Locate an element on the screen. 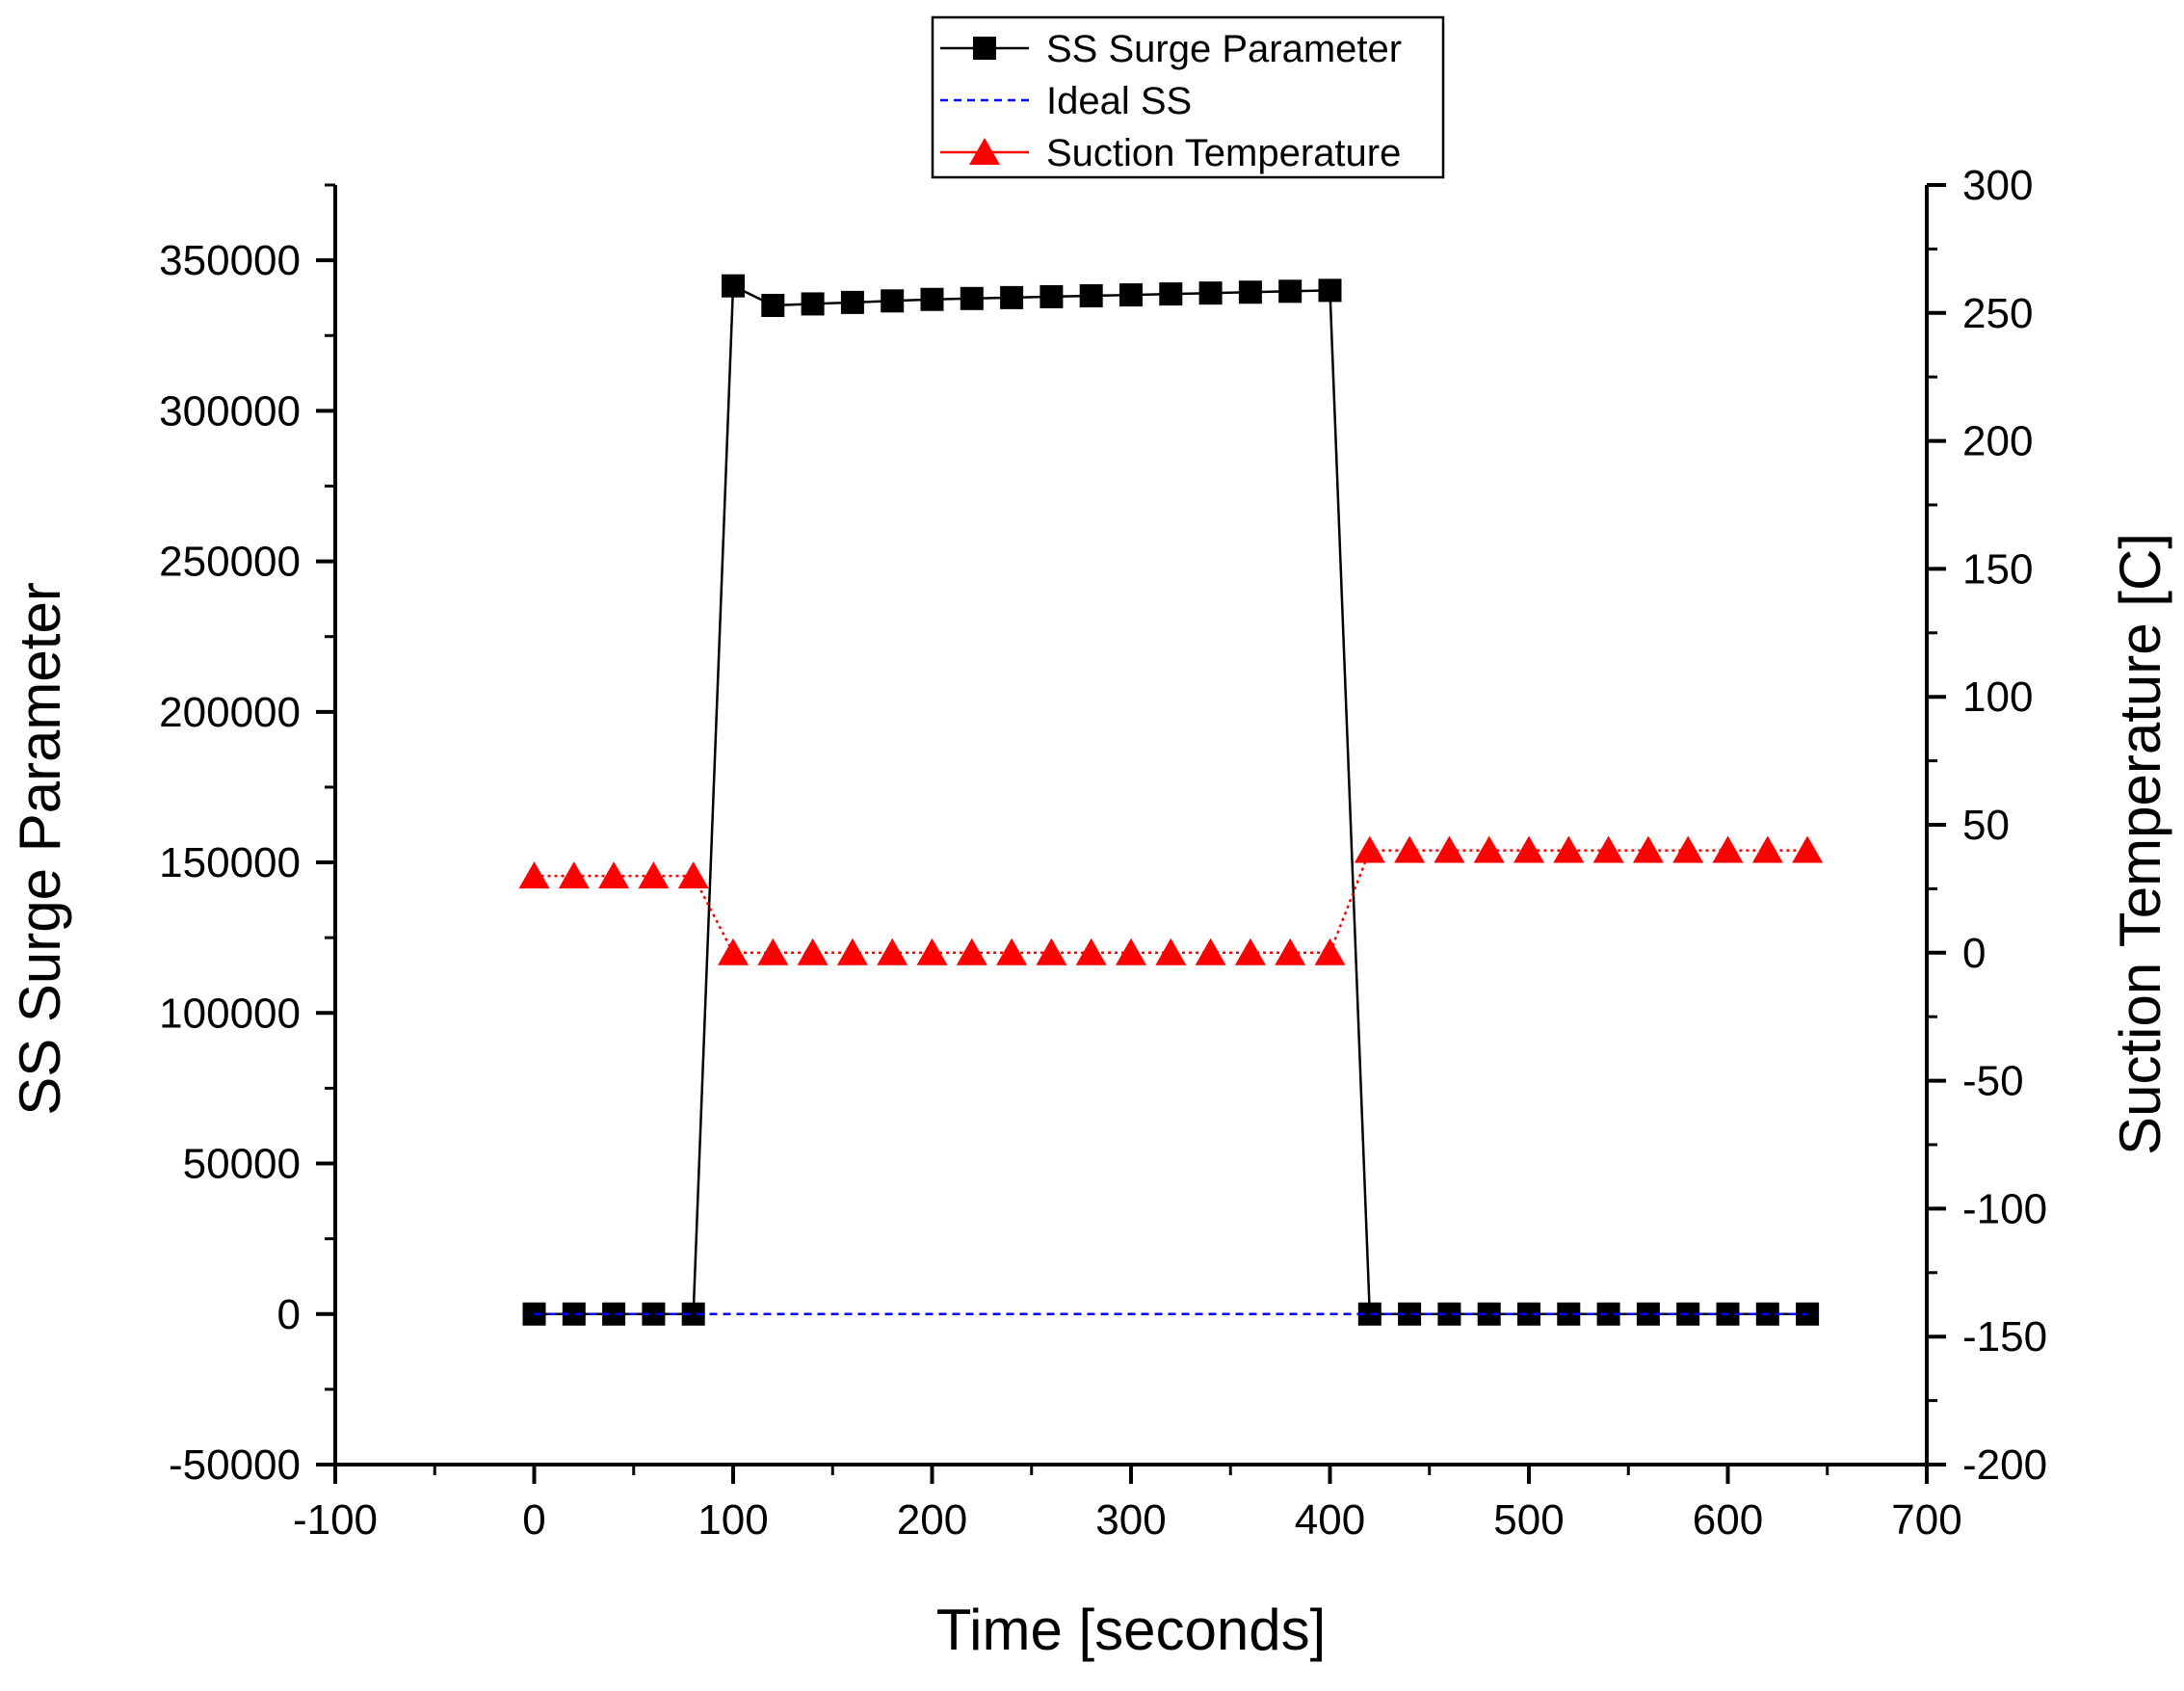  legend-label-0: SS Surge Parameter is located at coordinates (1224, 49).